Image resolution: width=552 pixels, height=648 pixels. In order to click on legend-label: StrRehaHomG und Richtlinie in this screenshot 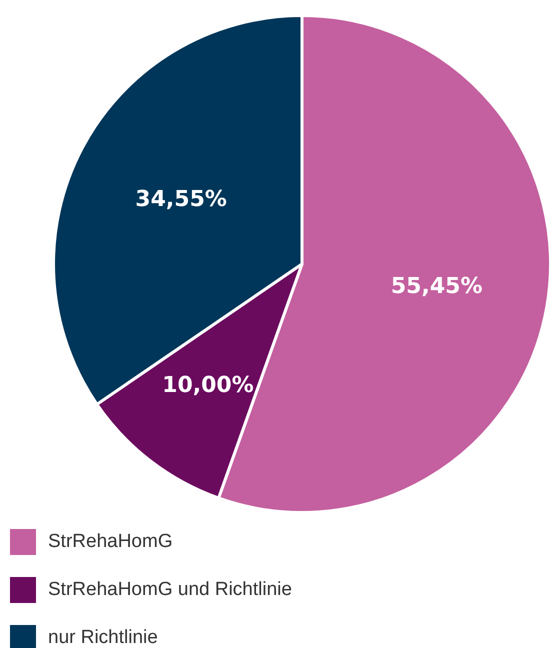, I will do `click(170, 590)`.